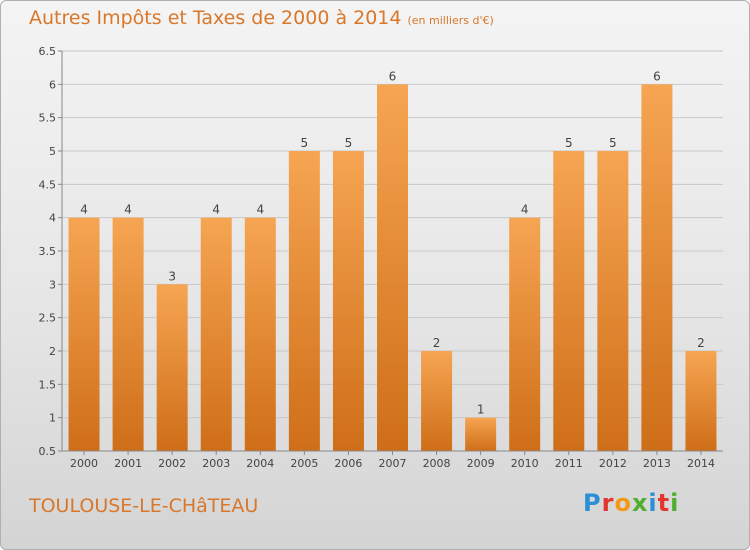 This screenshot has height=550, width=750. I want to click on y-tick-label: 6, so click(52, 84).